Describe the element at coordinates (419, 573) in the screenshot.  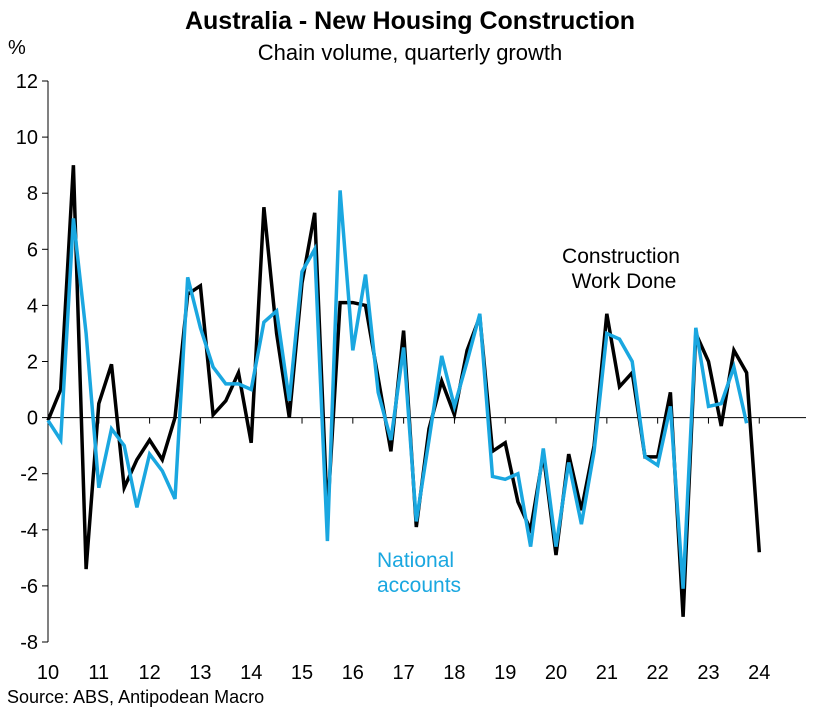
I see `label-national-accounts: National accounts` at that location.